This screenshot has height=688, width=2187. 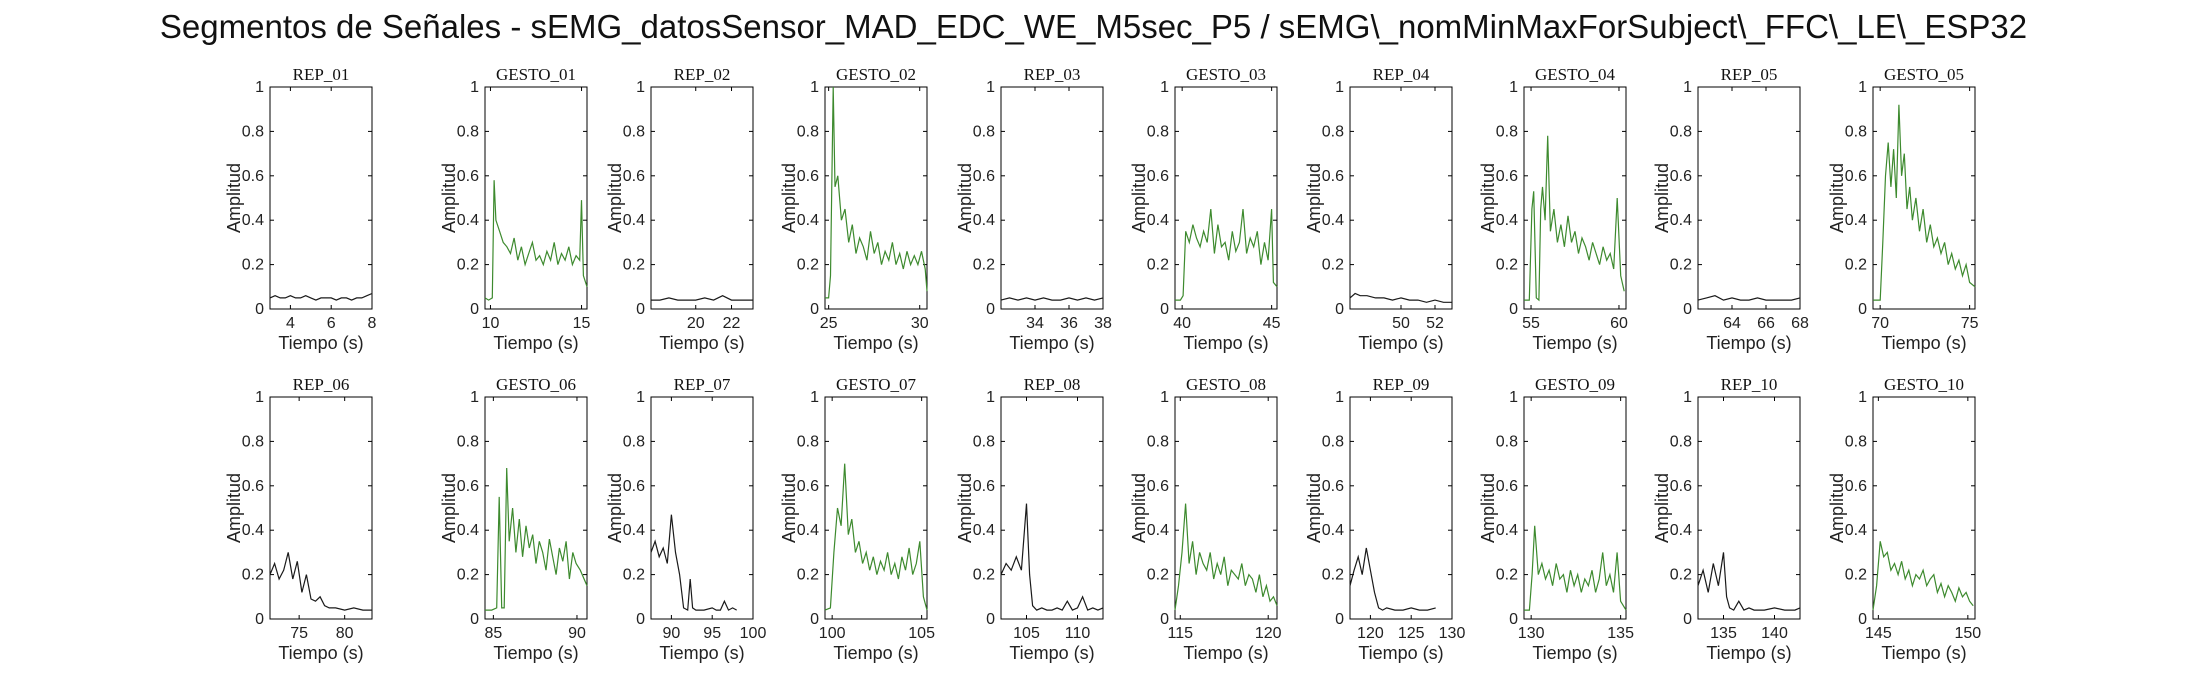 What do you see at coordinates (1620, 633) in the screenshot?
I see `x-tick-label: 135` at bounding box center [1620, 633].